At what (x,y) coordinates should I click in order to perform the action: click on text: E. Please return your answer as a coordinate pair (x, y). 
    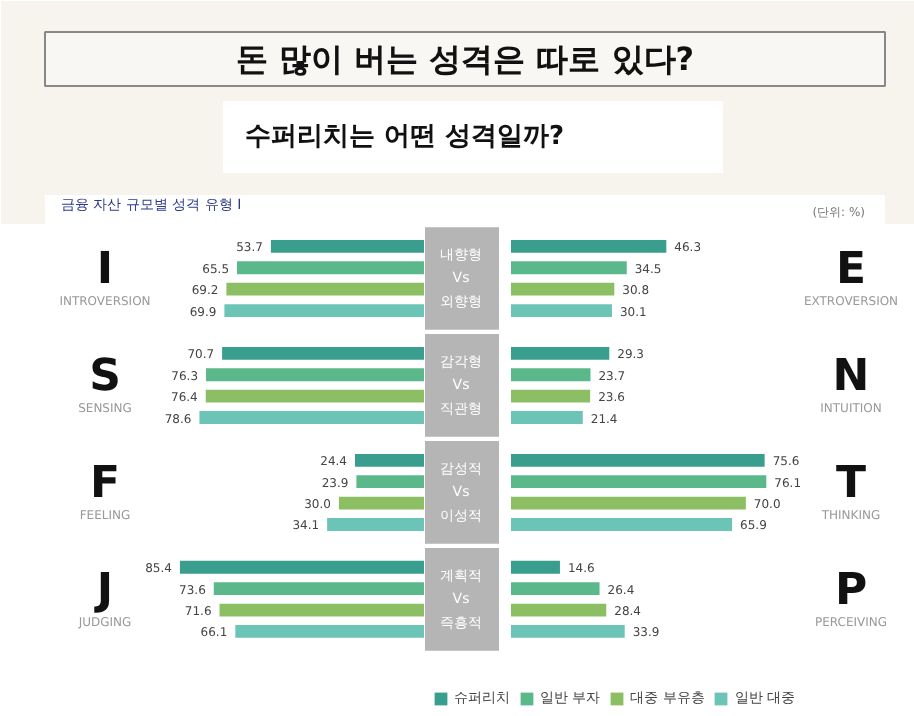
    Looking at the image, I should click on (851, 269).